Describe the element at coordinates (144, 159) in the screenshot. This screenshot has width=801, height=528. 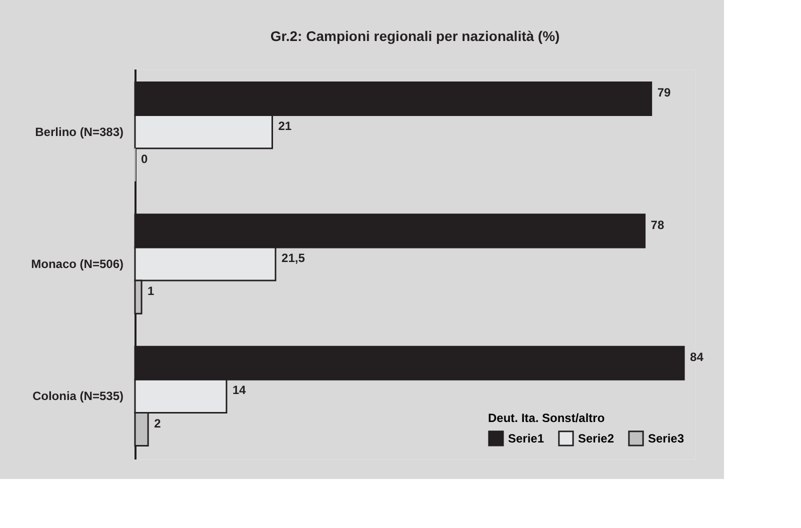
I see `data-label: 0` at that location.